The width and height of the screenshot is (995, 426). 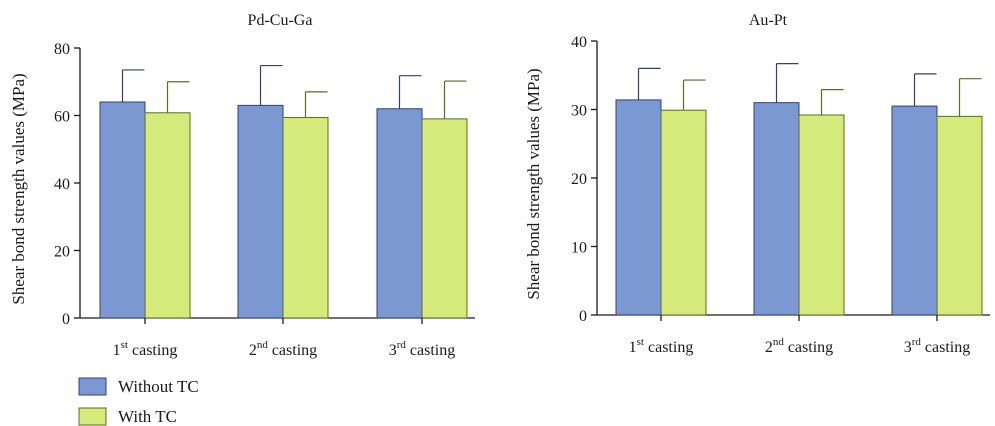 I want to click on legend-swatch-with-tc, so click(x=92, y=416).